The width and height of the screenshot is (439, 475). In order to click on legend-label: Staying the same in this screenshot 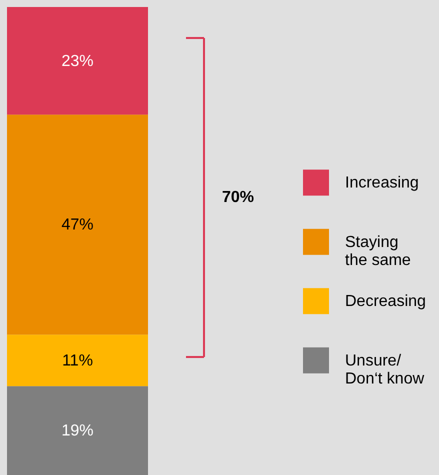, I will do `click(378, 251)`.